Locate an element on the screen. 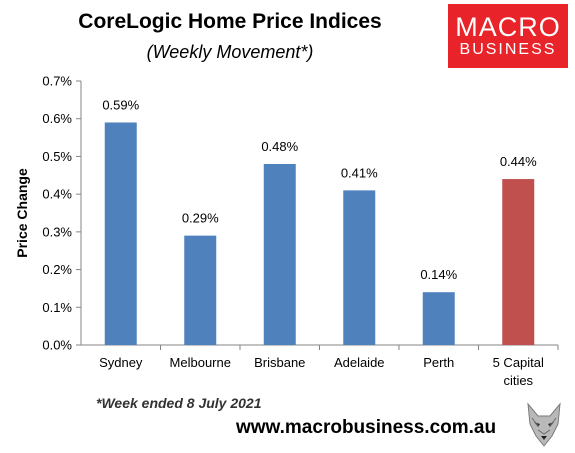 The height and width of the screenshot is (453, 575). data-label: 0.29% is located at coordinates (200, 218).